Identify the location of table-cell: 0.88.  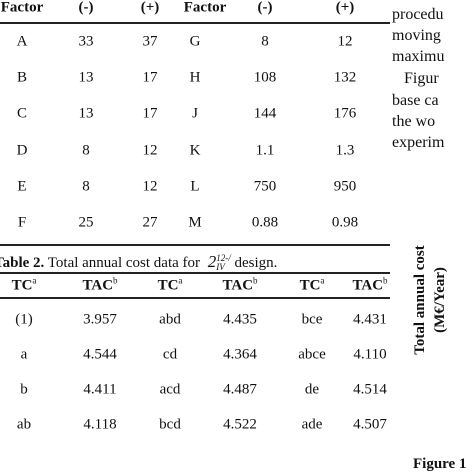
(265, 222).